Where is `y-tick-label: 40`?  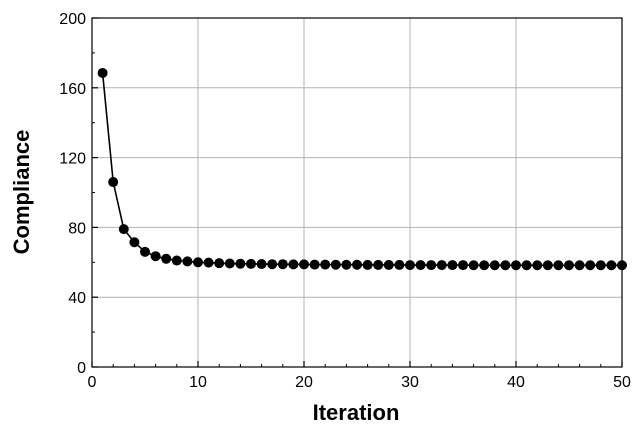 y-tick-label: 40 is located at coordinates (77, 298).